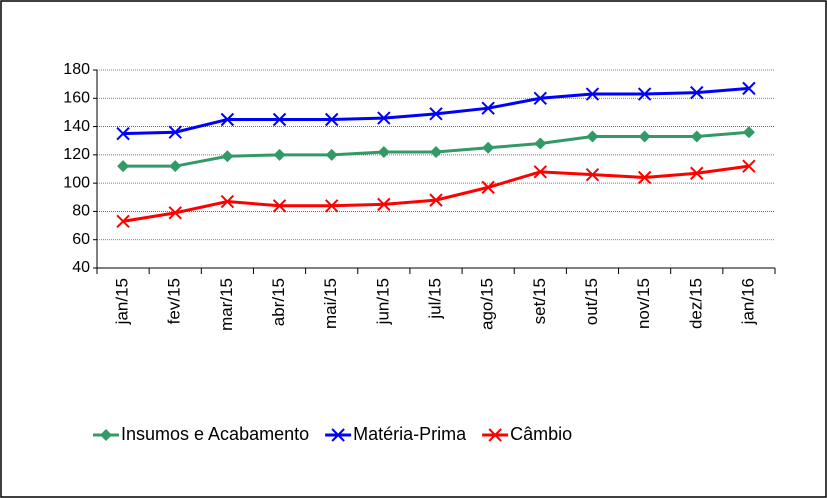  I want to click on legend-label: Câmbio, so click(541, 434).